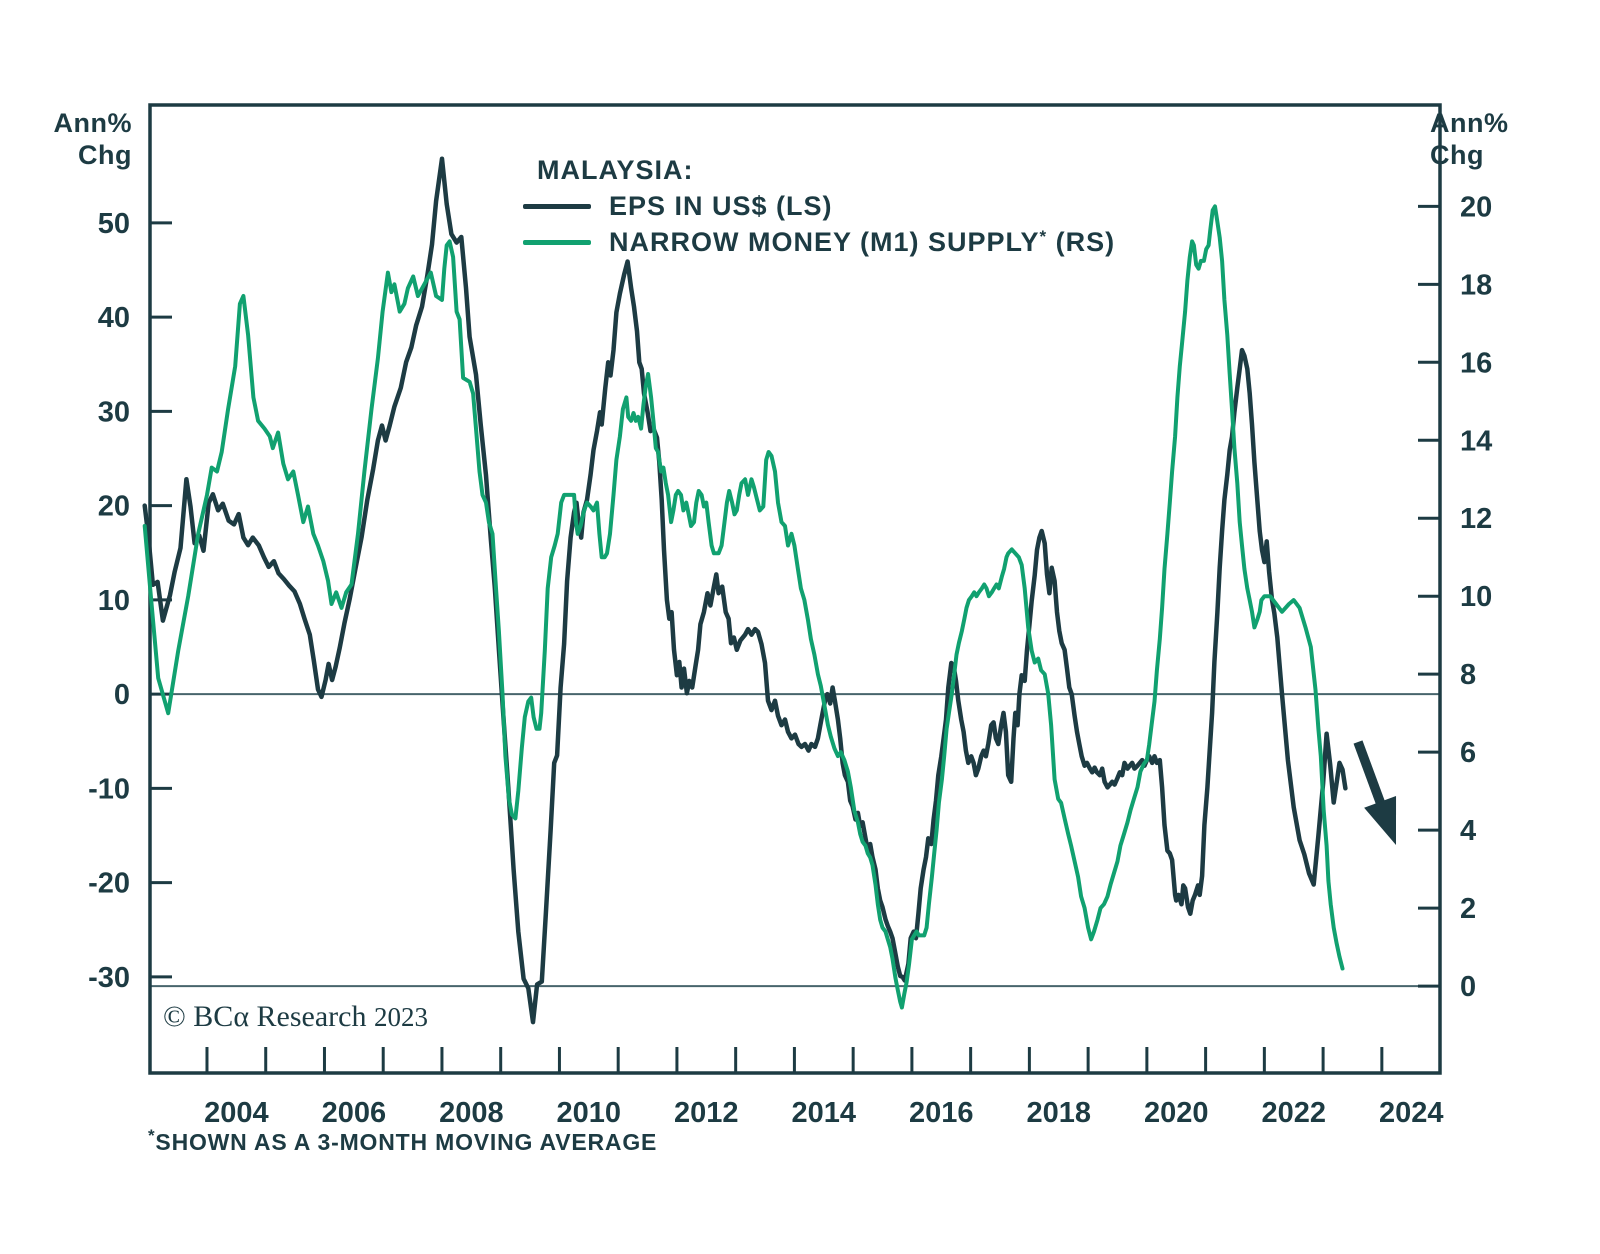  I want to click on right-axis-title-line1: Ann%, so click(1469, 123).